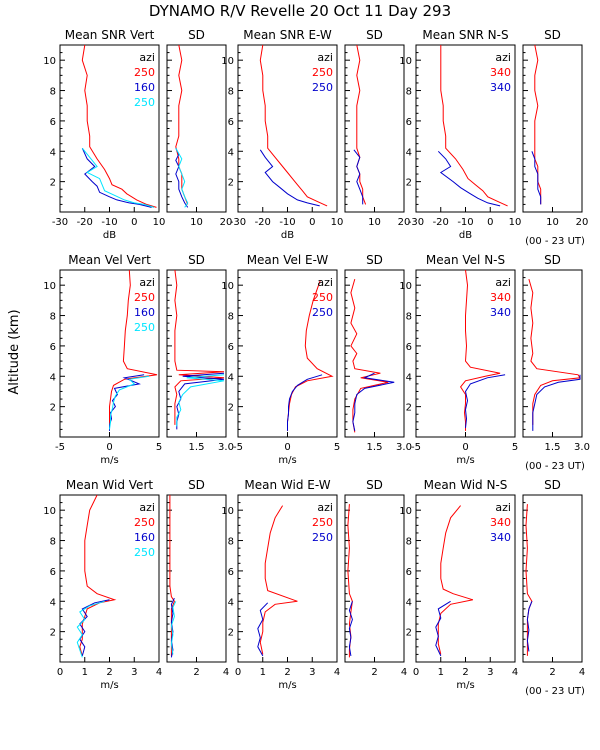 The image size is (600, 750). What do you see at coordinates (458, 584) in the screenshot?
I see `panel-wid-ns: Mean Wid N-S 2 4 6 8 10 0 1 2 3 4 m/s azi 340 340` at bounding box center [458, 584].